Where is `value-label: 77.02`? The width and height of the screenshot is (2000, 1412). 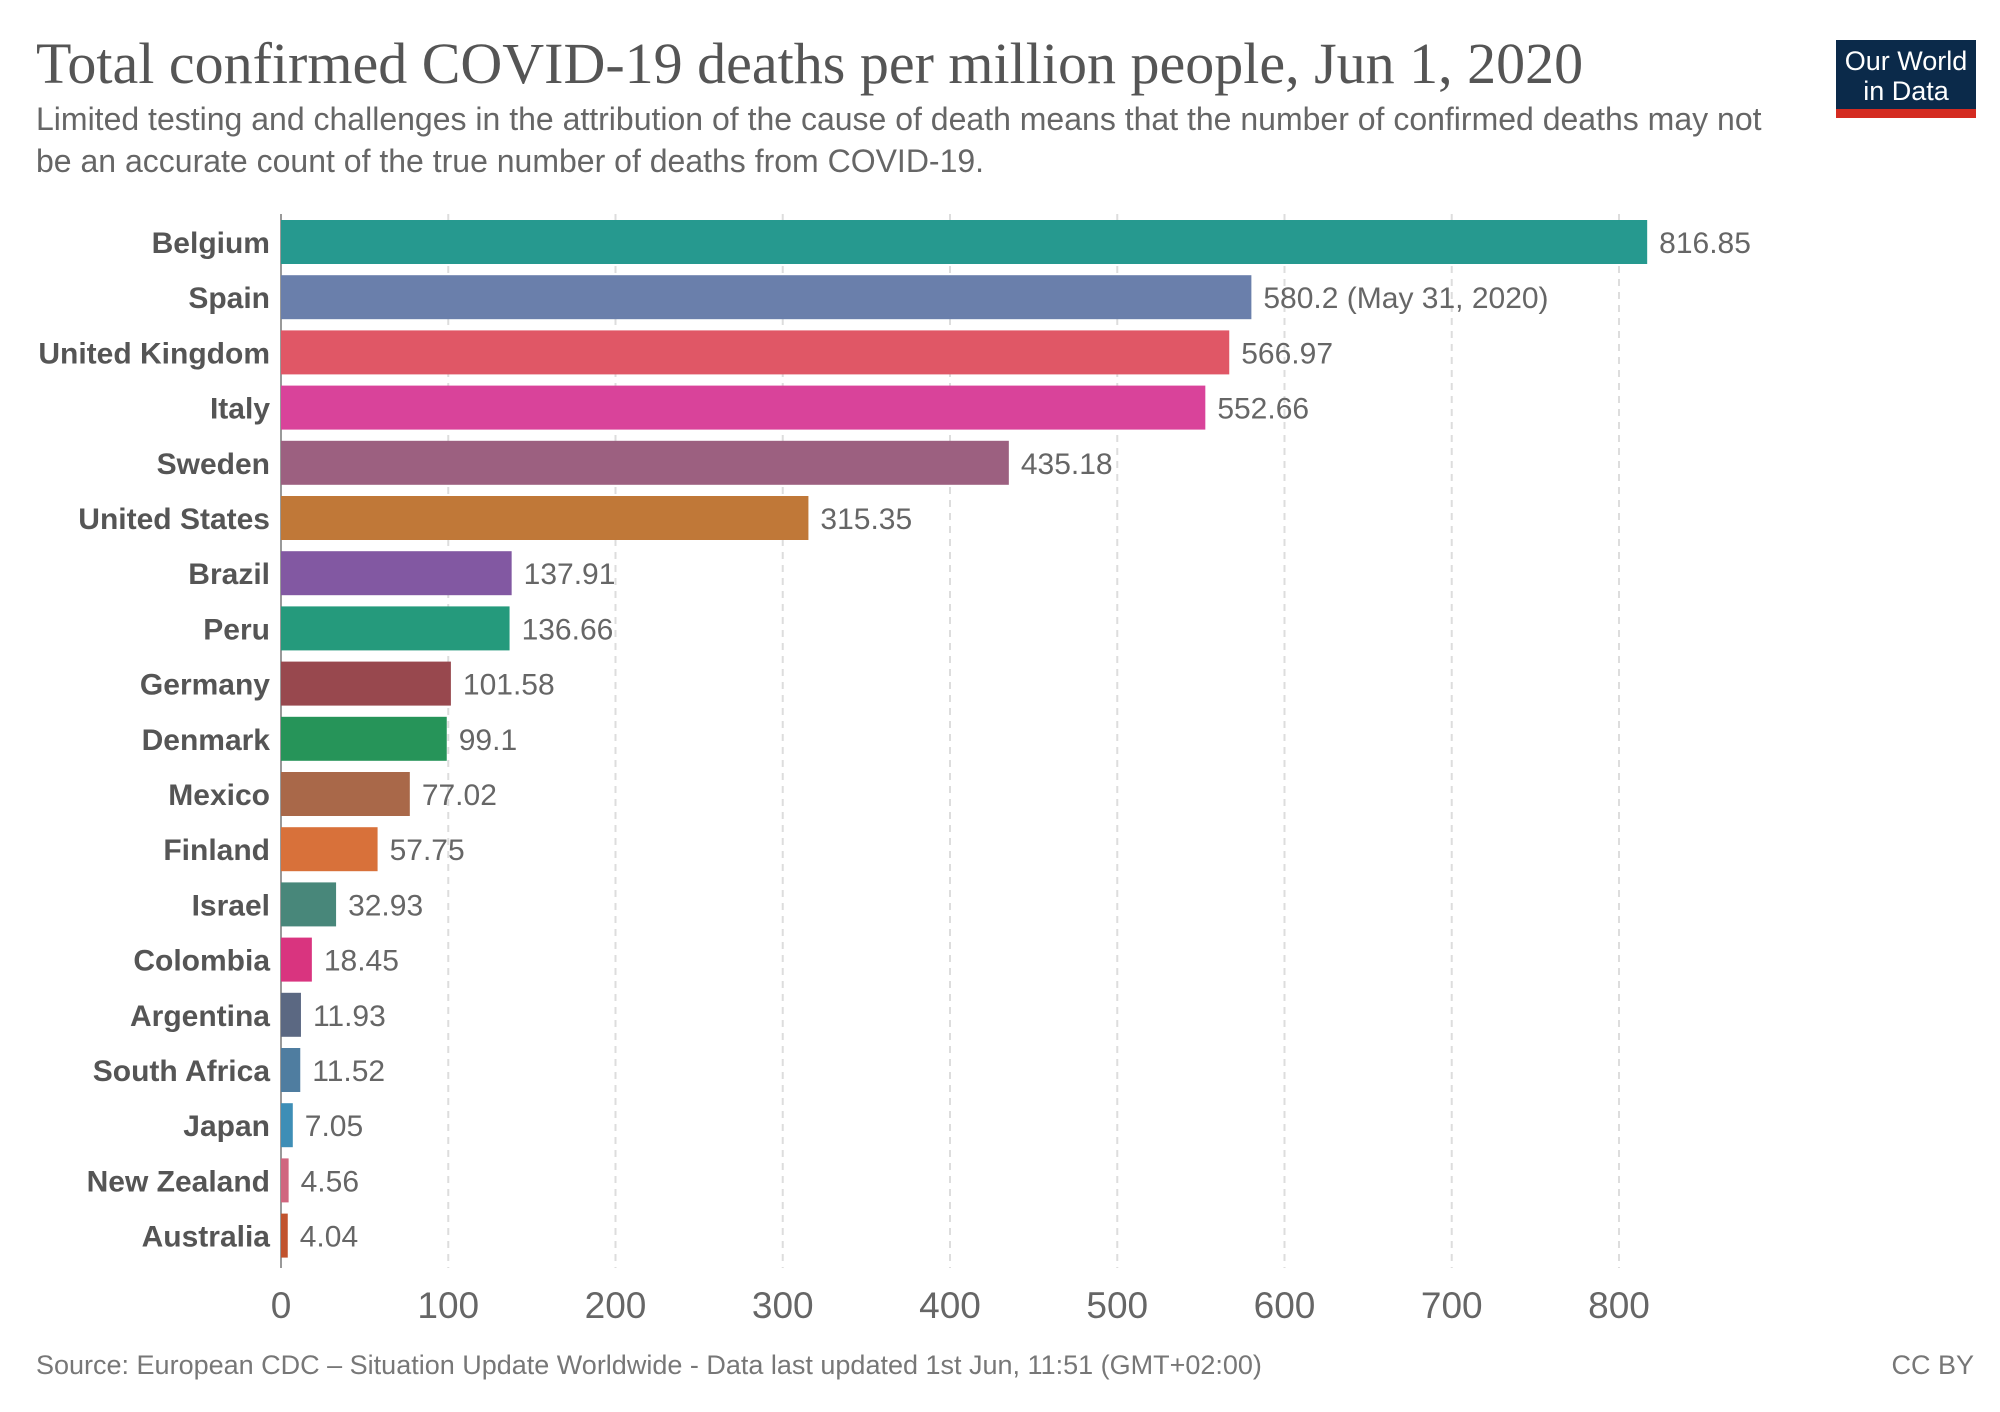
value-label: 77.02 is located at coordinates (459, 795).